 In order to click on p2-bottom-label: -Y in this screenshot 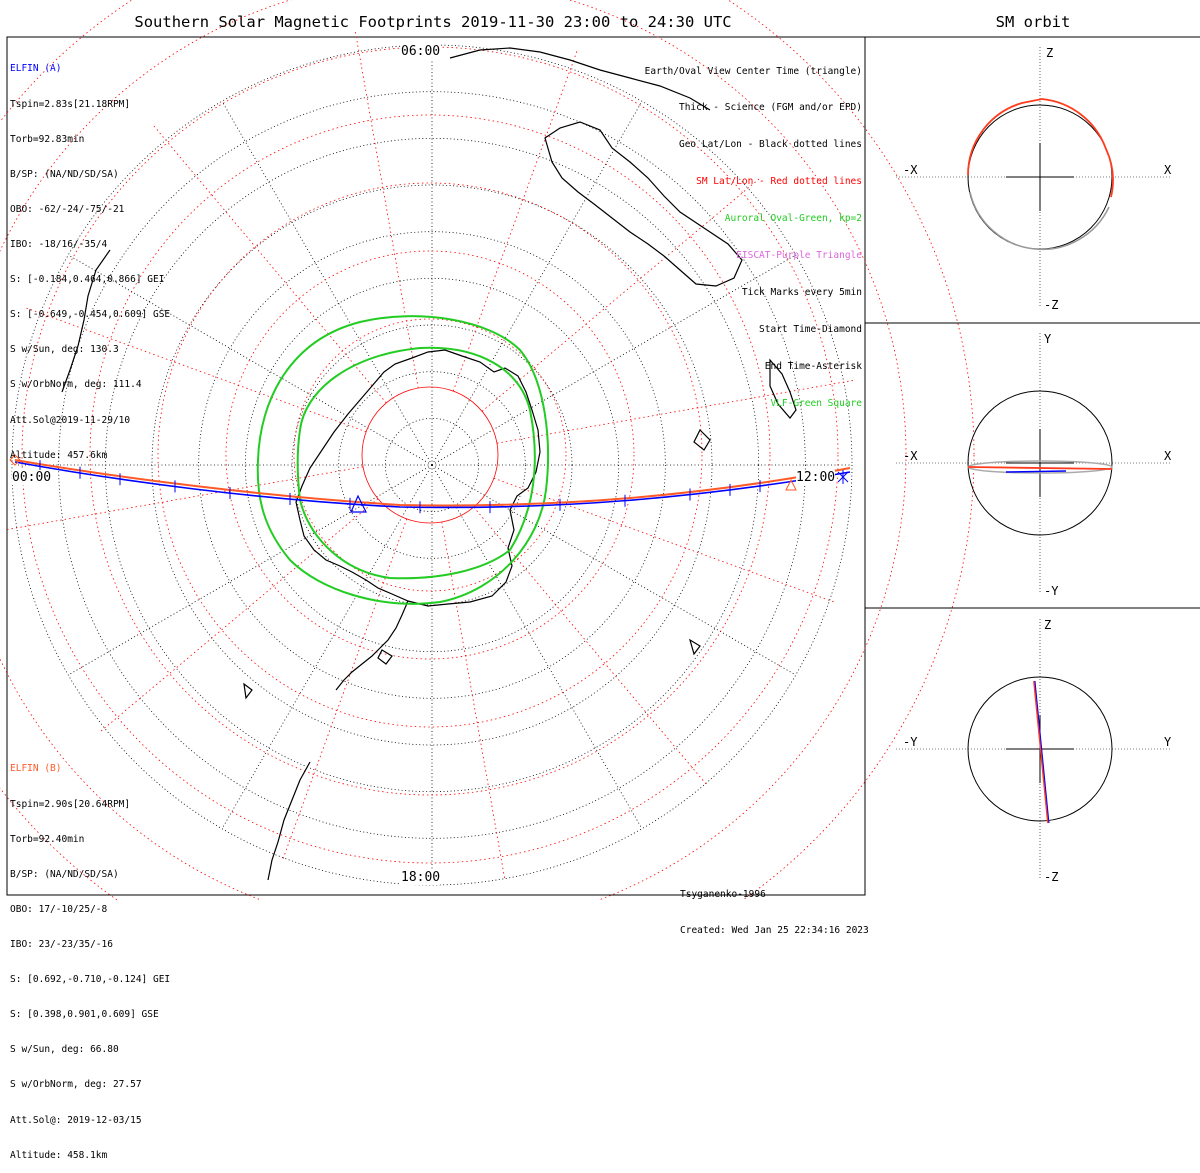, I will do `click(1051, 591)`.